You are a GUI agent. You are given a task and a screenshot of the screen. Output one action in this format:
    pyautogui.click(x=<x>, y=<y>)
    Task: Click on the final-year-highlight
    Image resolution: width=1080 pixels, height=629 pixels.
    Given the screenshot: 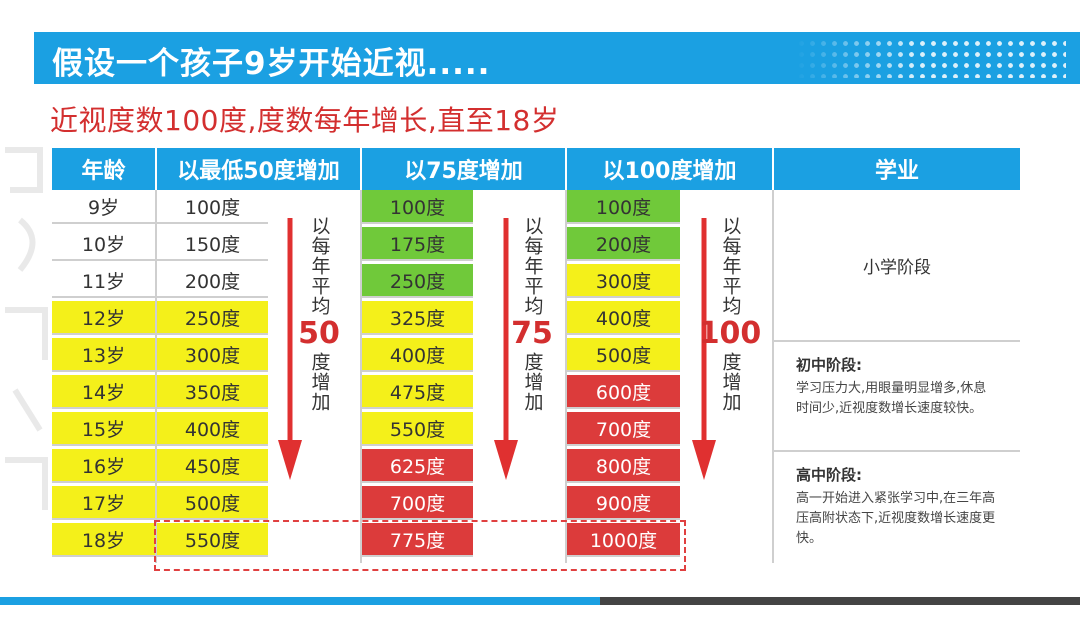 What is the action you would take?
    pyautogui.click(x=420, y=545)
    